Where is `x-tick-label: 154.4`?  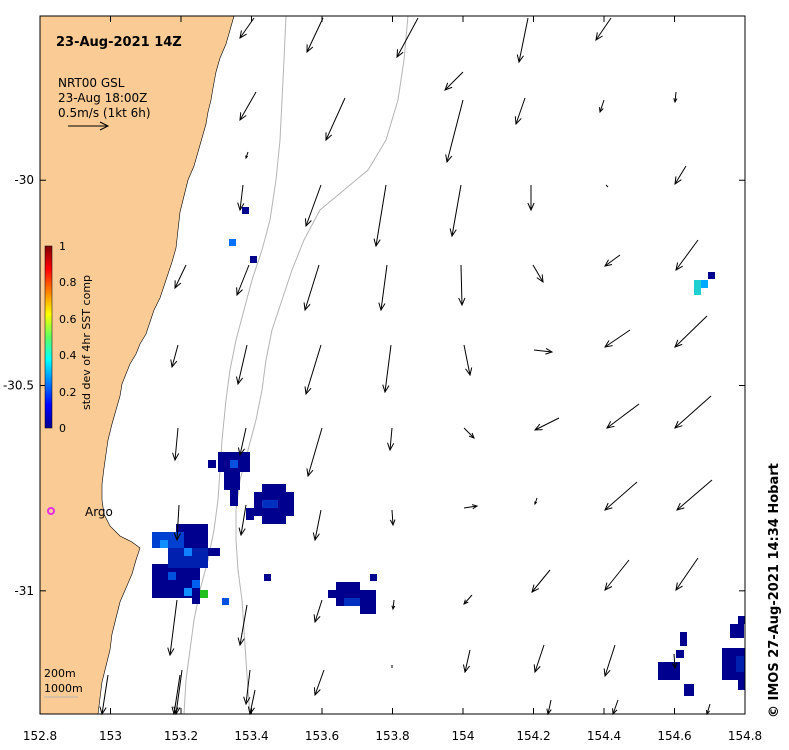
x-tick-label: 154.4 is located at coordinates (604, 736).